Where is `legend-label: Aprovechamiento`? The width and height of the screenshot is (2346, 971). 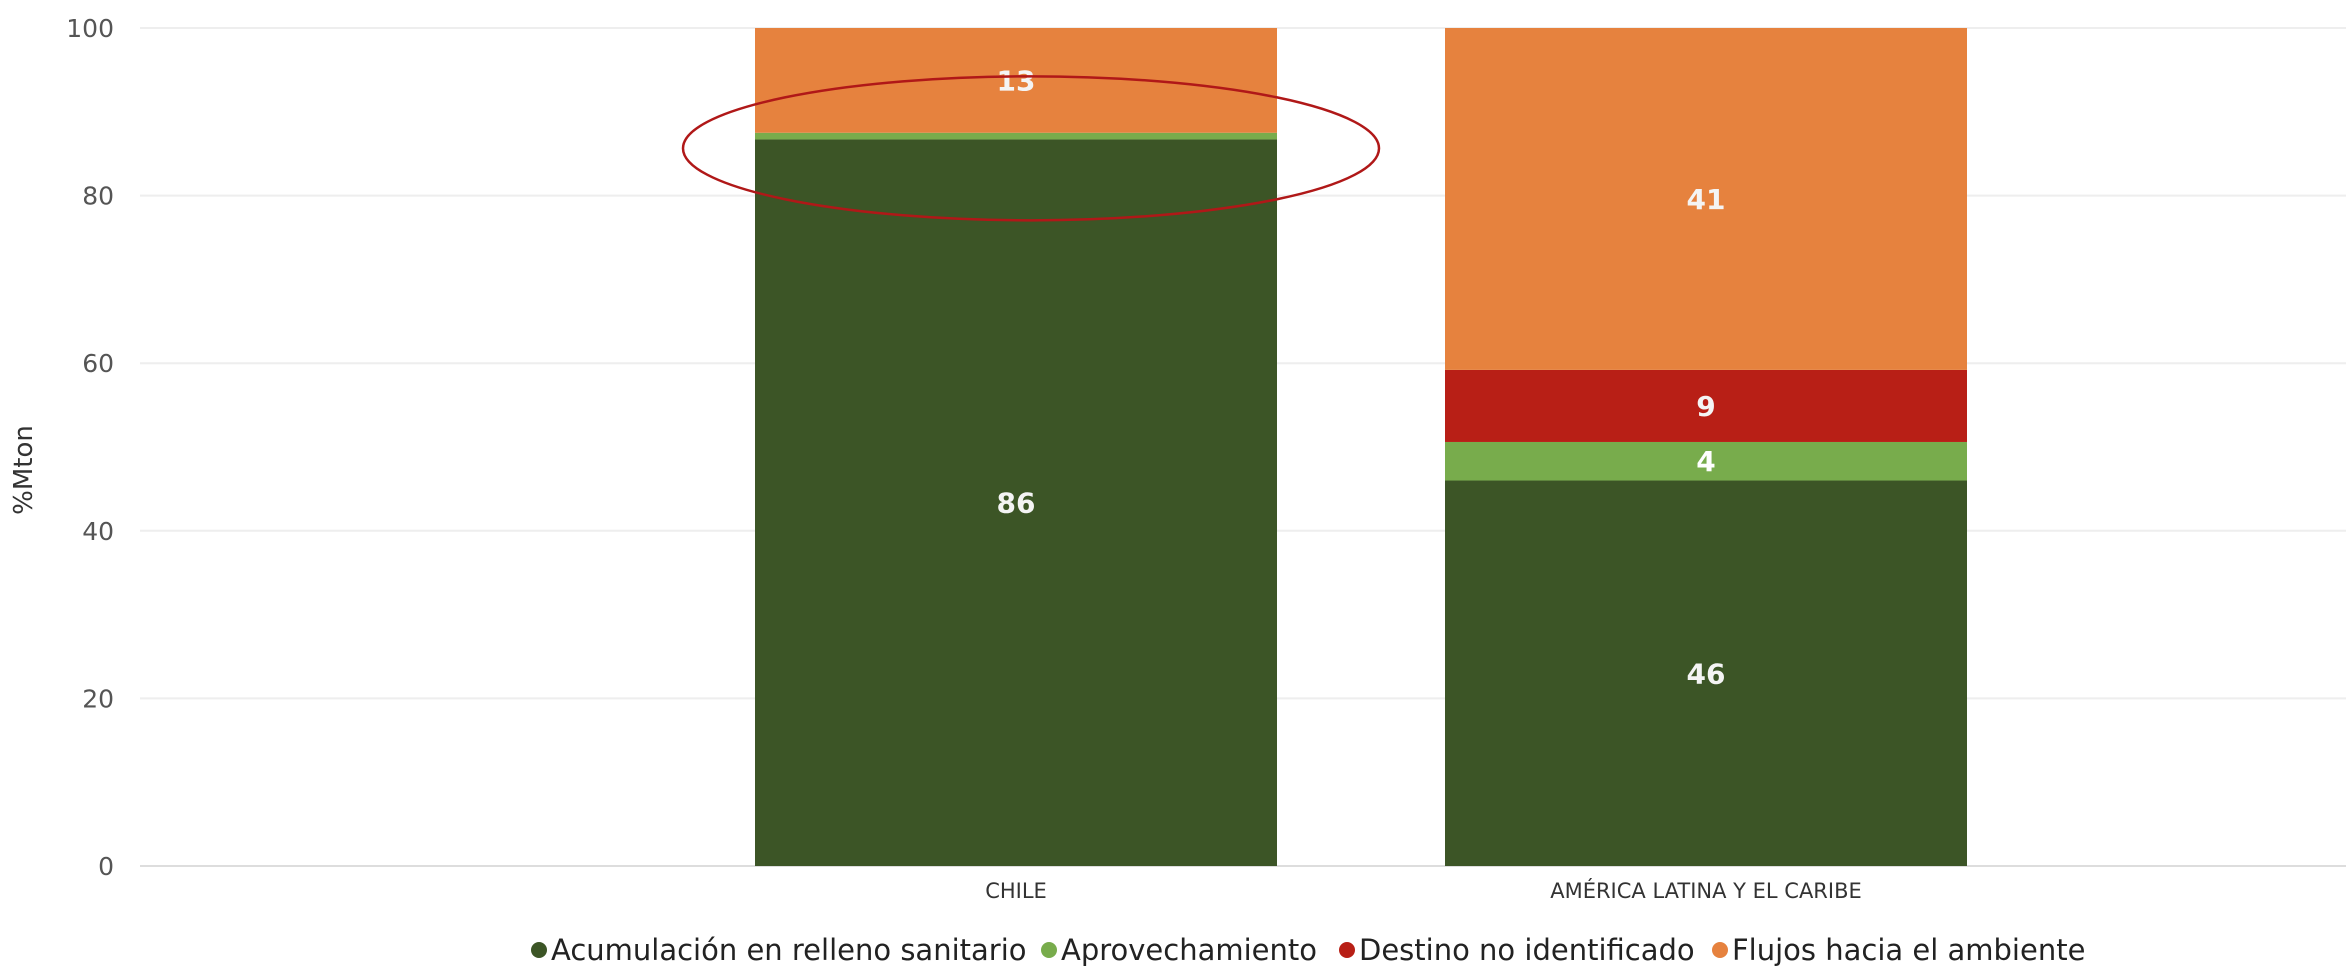
legend-label: Aprovechamiento is located at coordinates (1189, 950).